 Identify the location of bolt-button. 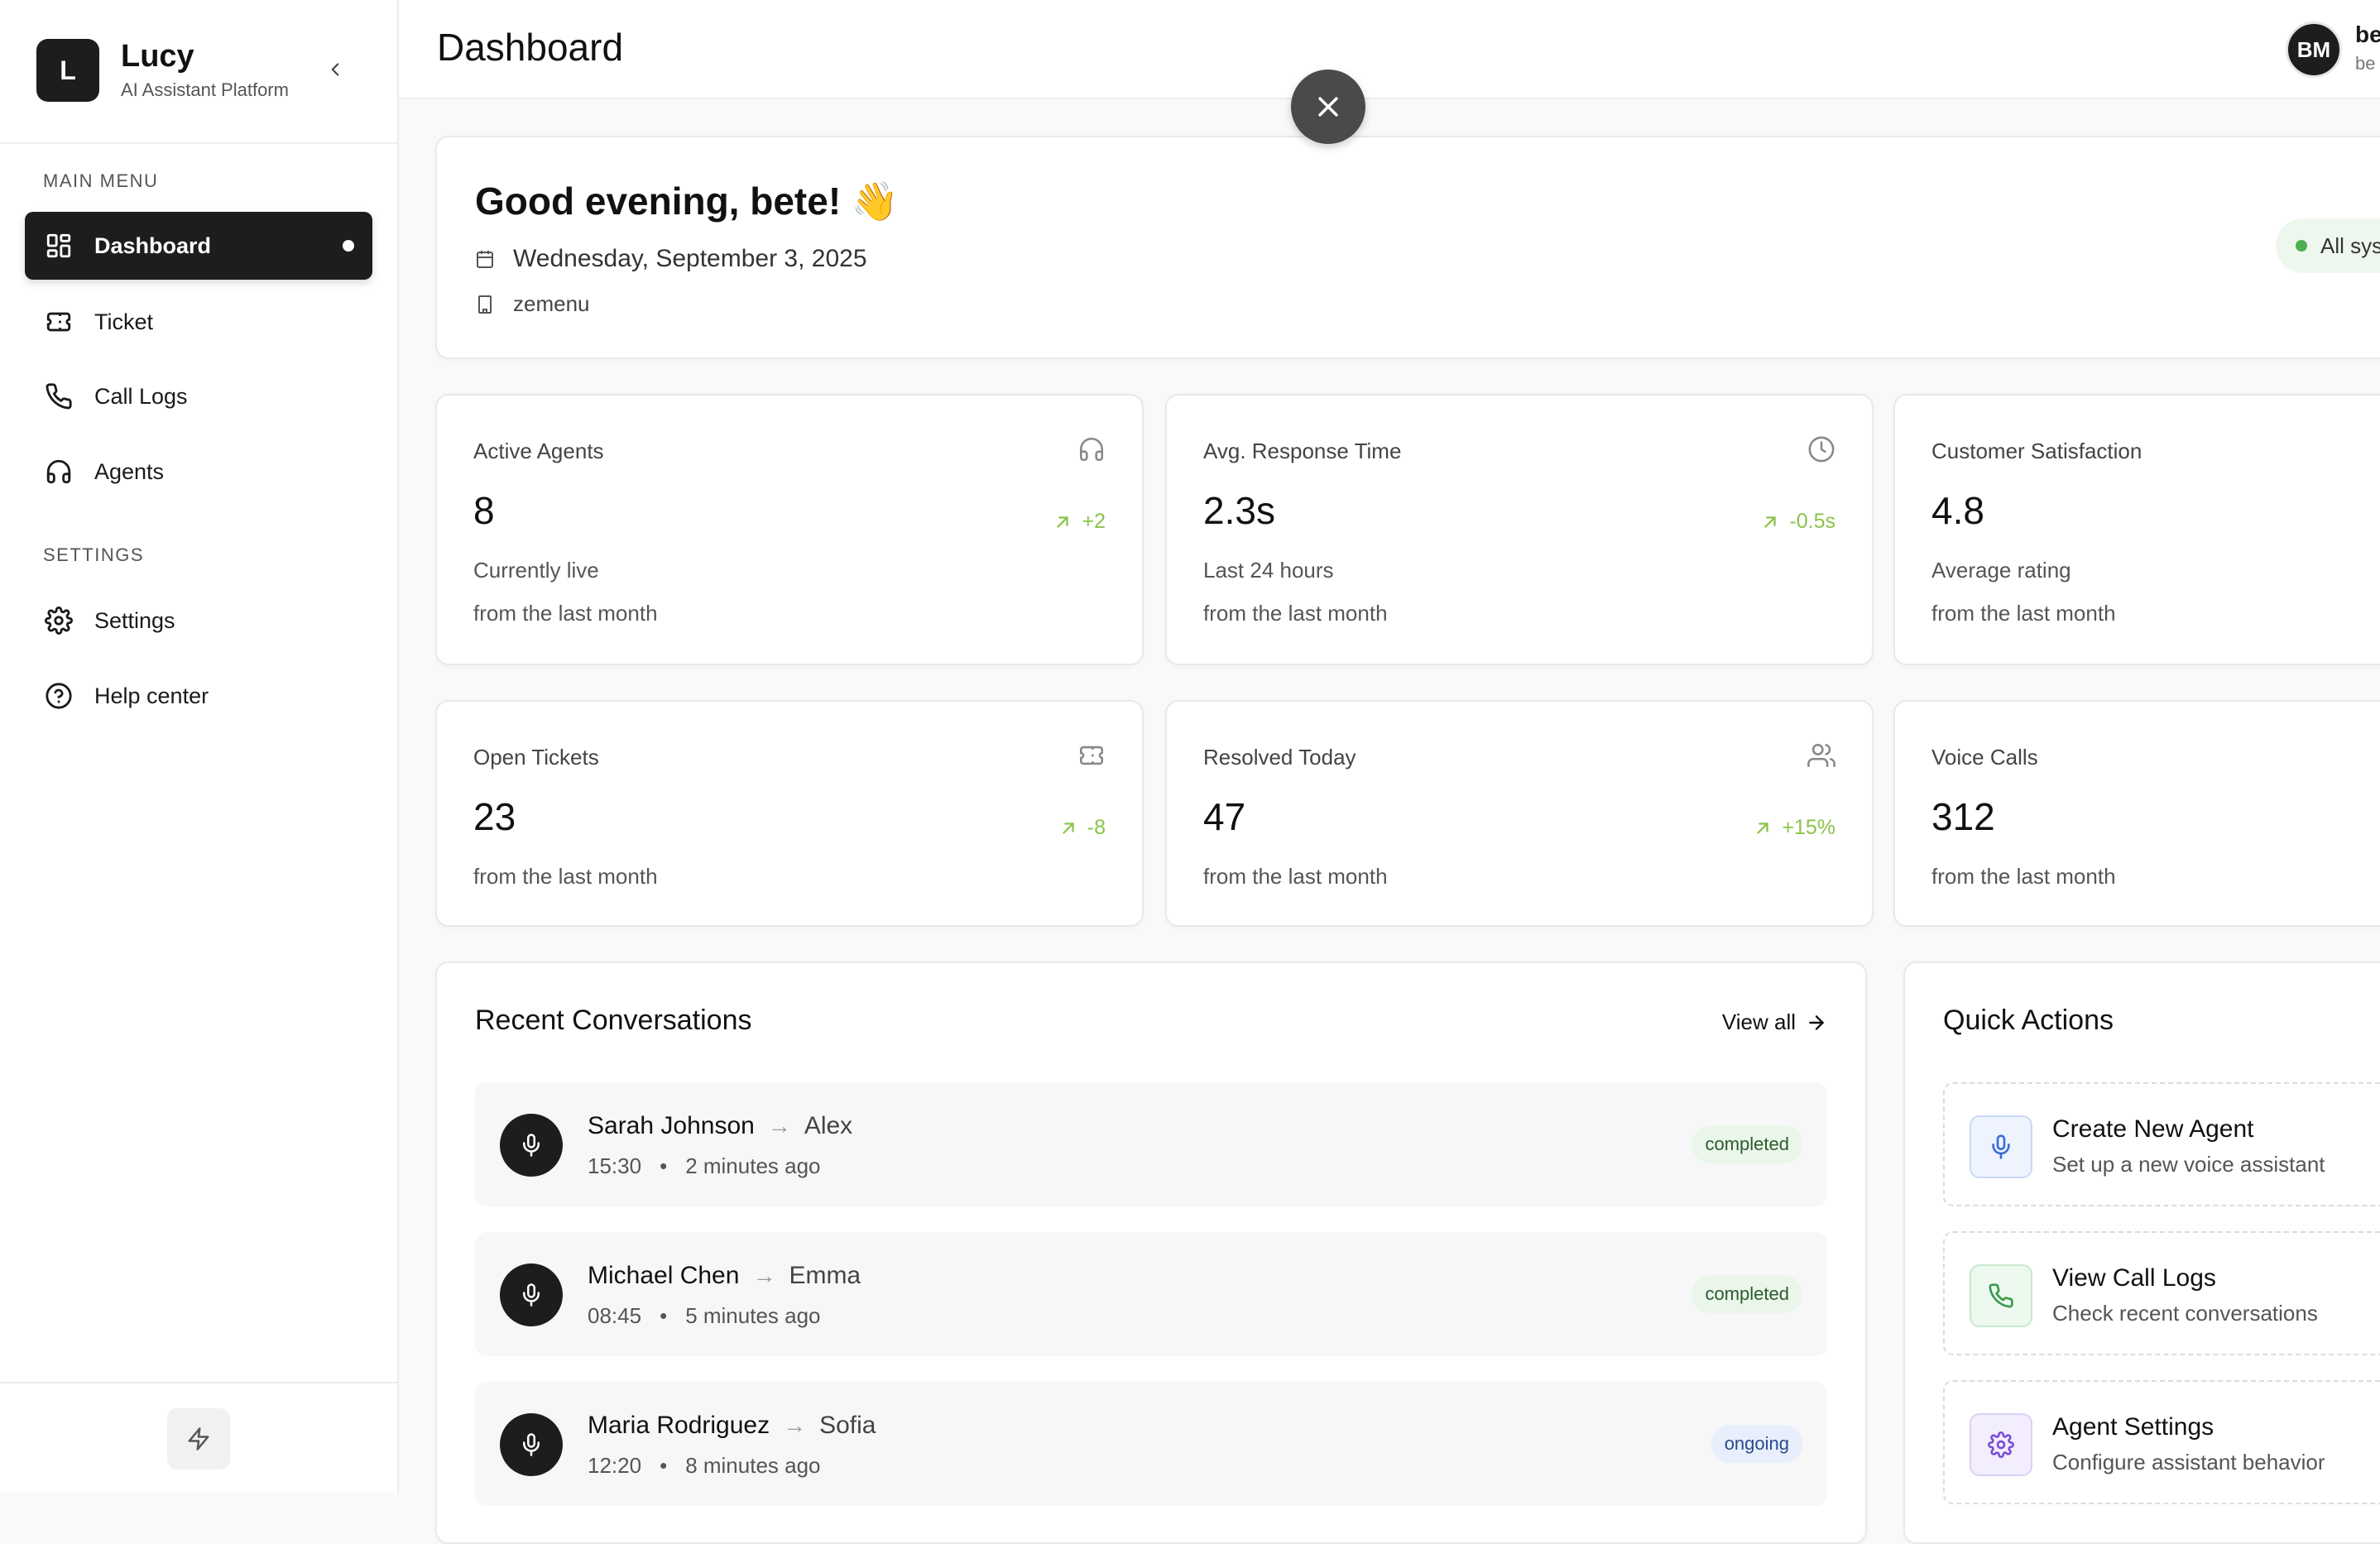
(198, 1439).